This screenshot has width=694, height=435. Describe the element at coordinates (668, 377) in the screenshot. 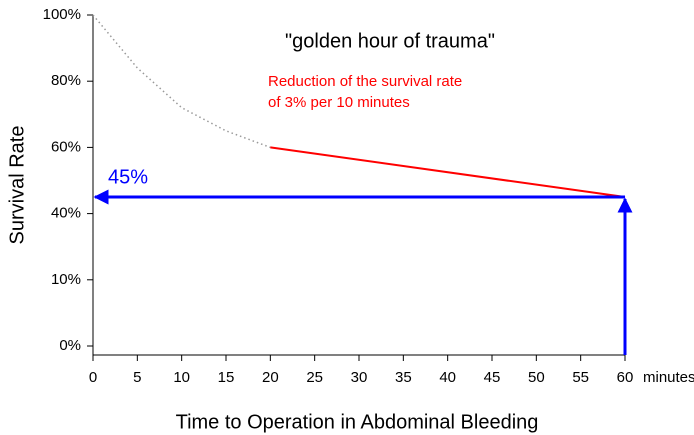

I see `x-unit: minutes` at that location.